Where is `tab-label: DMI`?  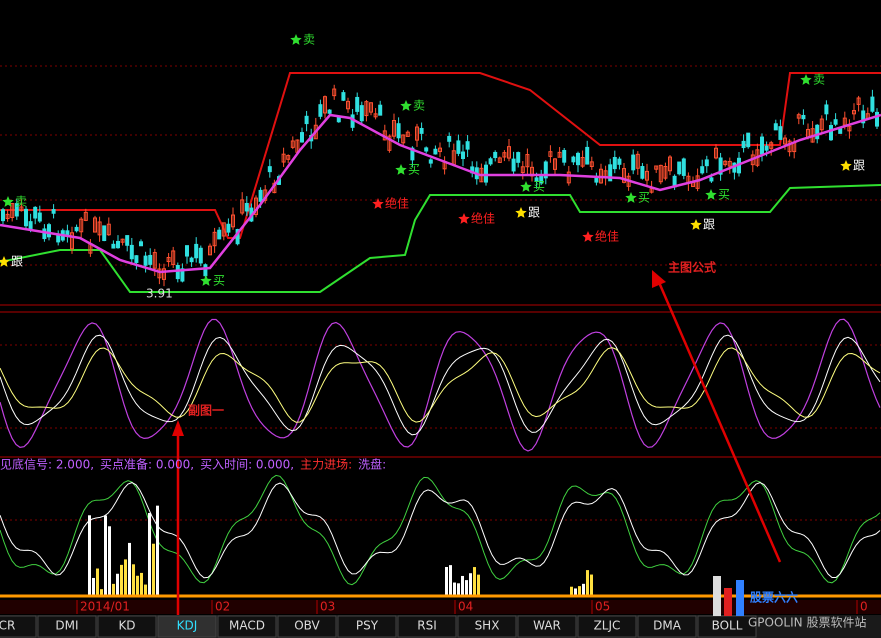
tab-label: DMI is located at coordinates (66, 626).